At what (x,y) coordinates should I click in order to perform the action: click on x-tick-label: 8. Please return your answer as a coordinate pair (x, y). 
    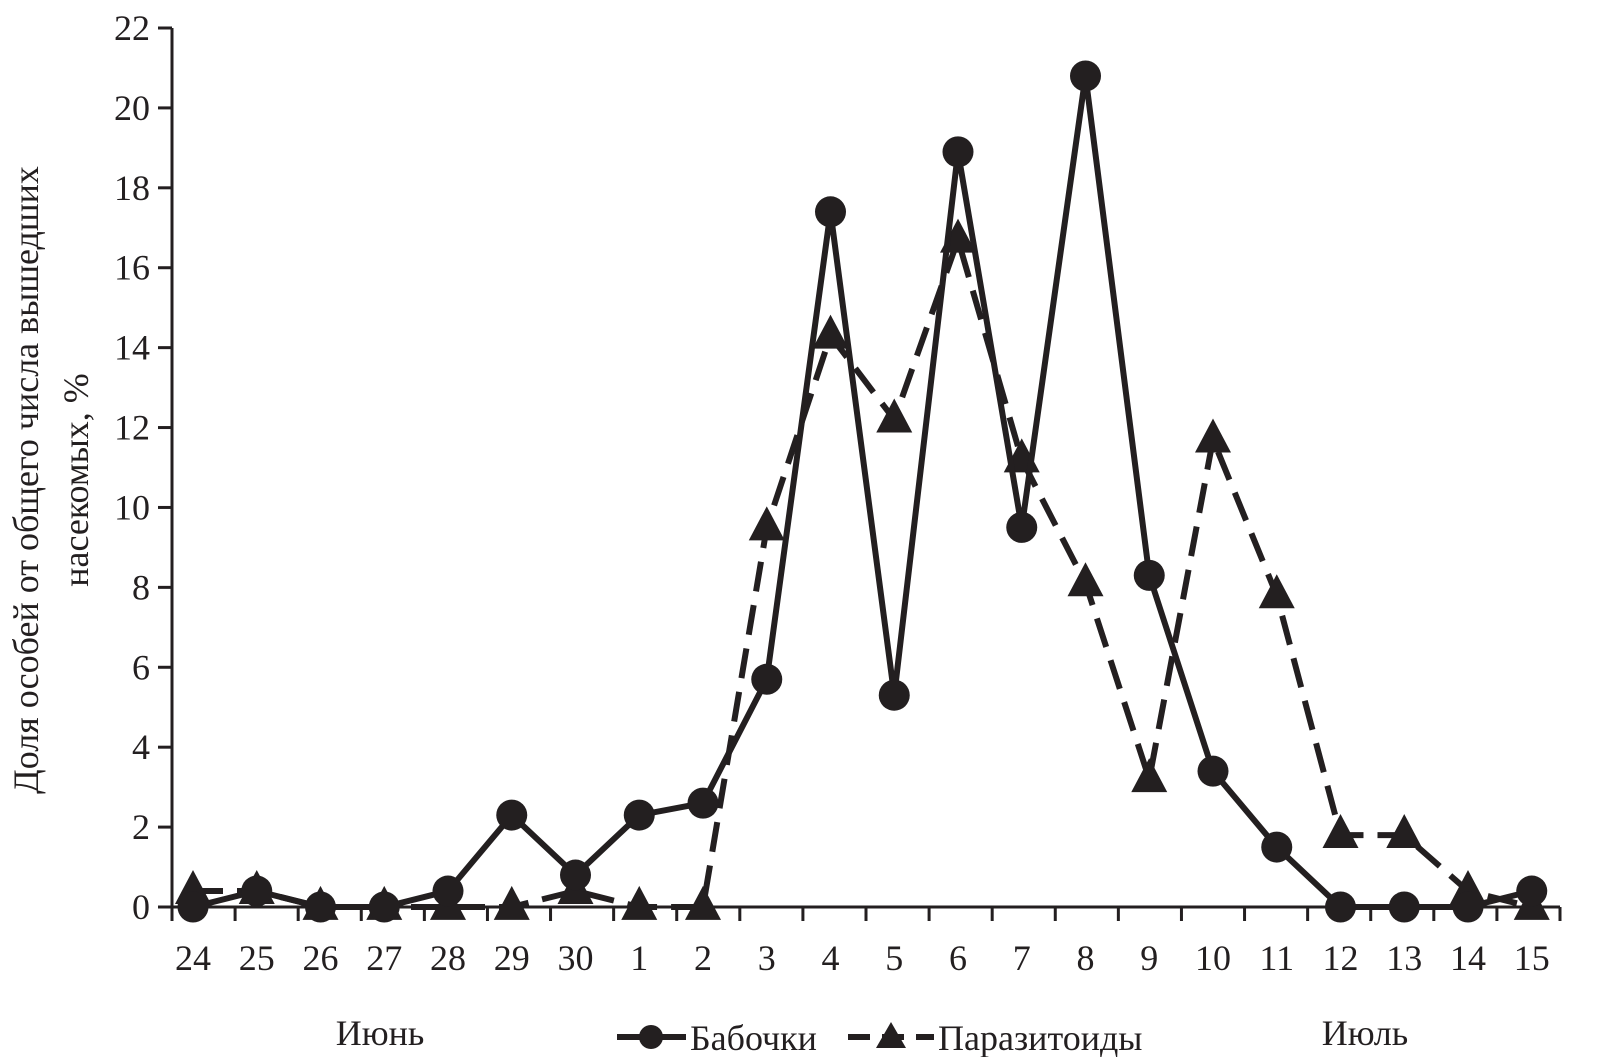
    Looking at the image, I should click on (1086, 958).